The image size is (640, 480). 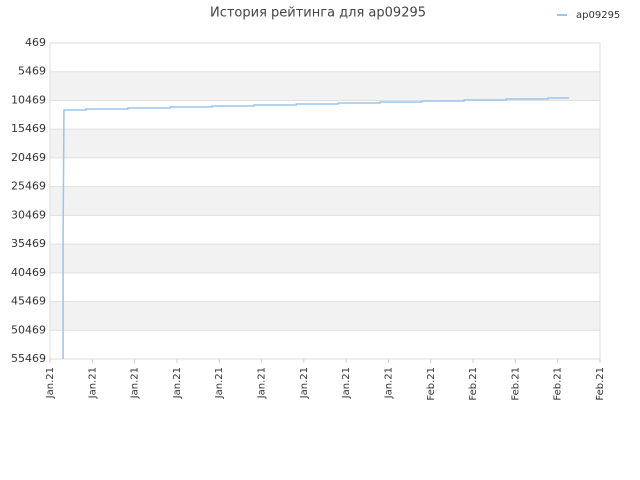 What do you see at coordinates (28, 99) in the screenshot?
I see `y-tick-label: 10469` at bounding box center [28, 99].